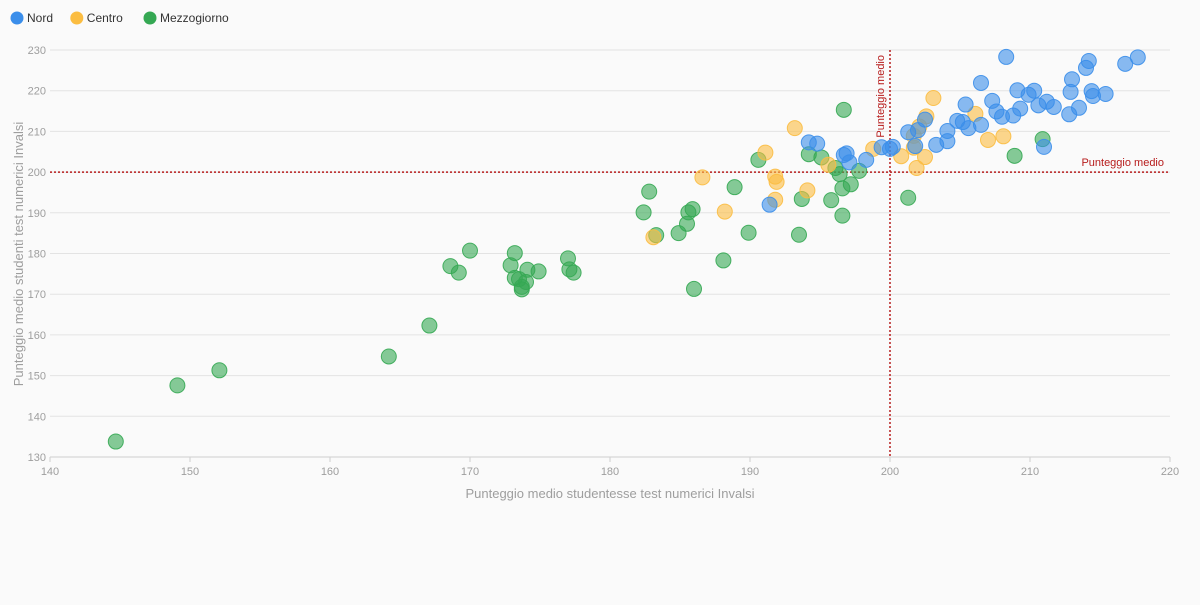 The height and width of the screenshot is (605, 1200). Describe the element at coordinates (881, 96) in the screenshot. I see `reference-label-vertical: Punteggio medio` at that location.